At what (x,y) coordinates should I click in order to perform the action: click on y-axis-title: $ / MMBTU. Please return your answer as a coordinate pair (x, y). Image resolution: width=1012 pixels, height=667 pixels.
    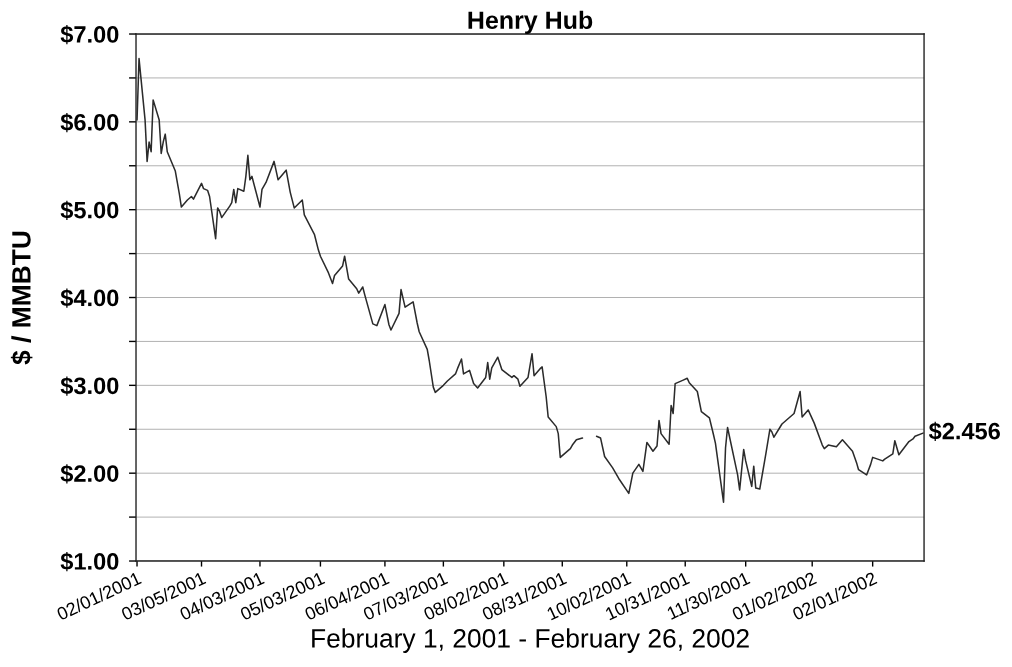
    Looking at the image, I should click on (21, 298).